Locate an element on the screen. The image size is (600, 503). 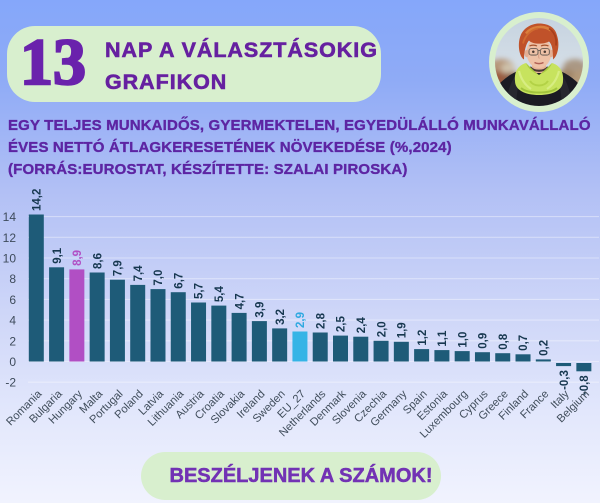
svg-text: 2 is located at coordinates (12, 341).